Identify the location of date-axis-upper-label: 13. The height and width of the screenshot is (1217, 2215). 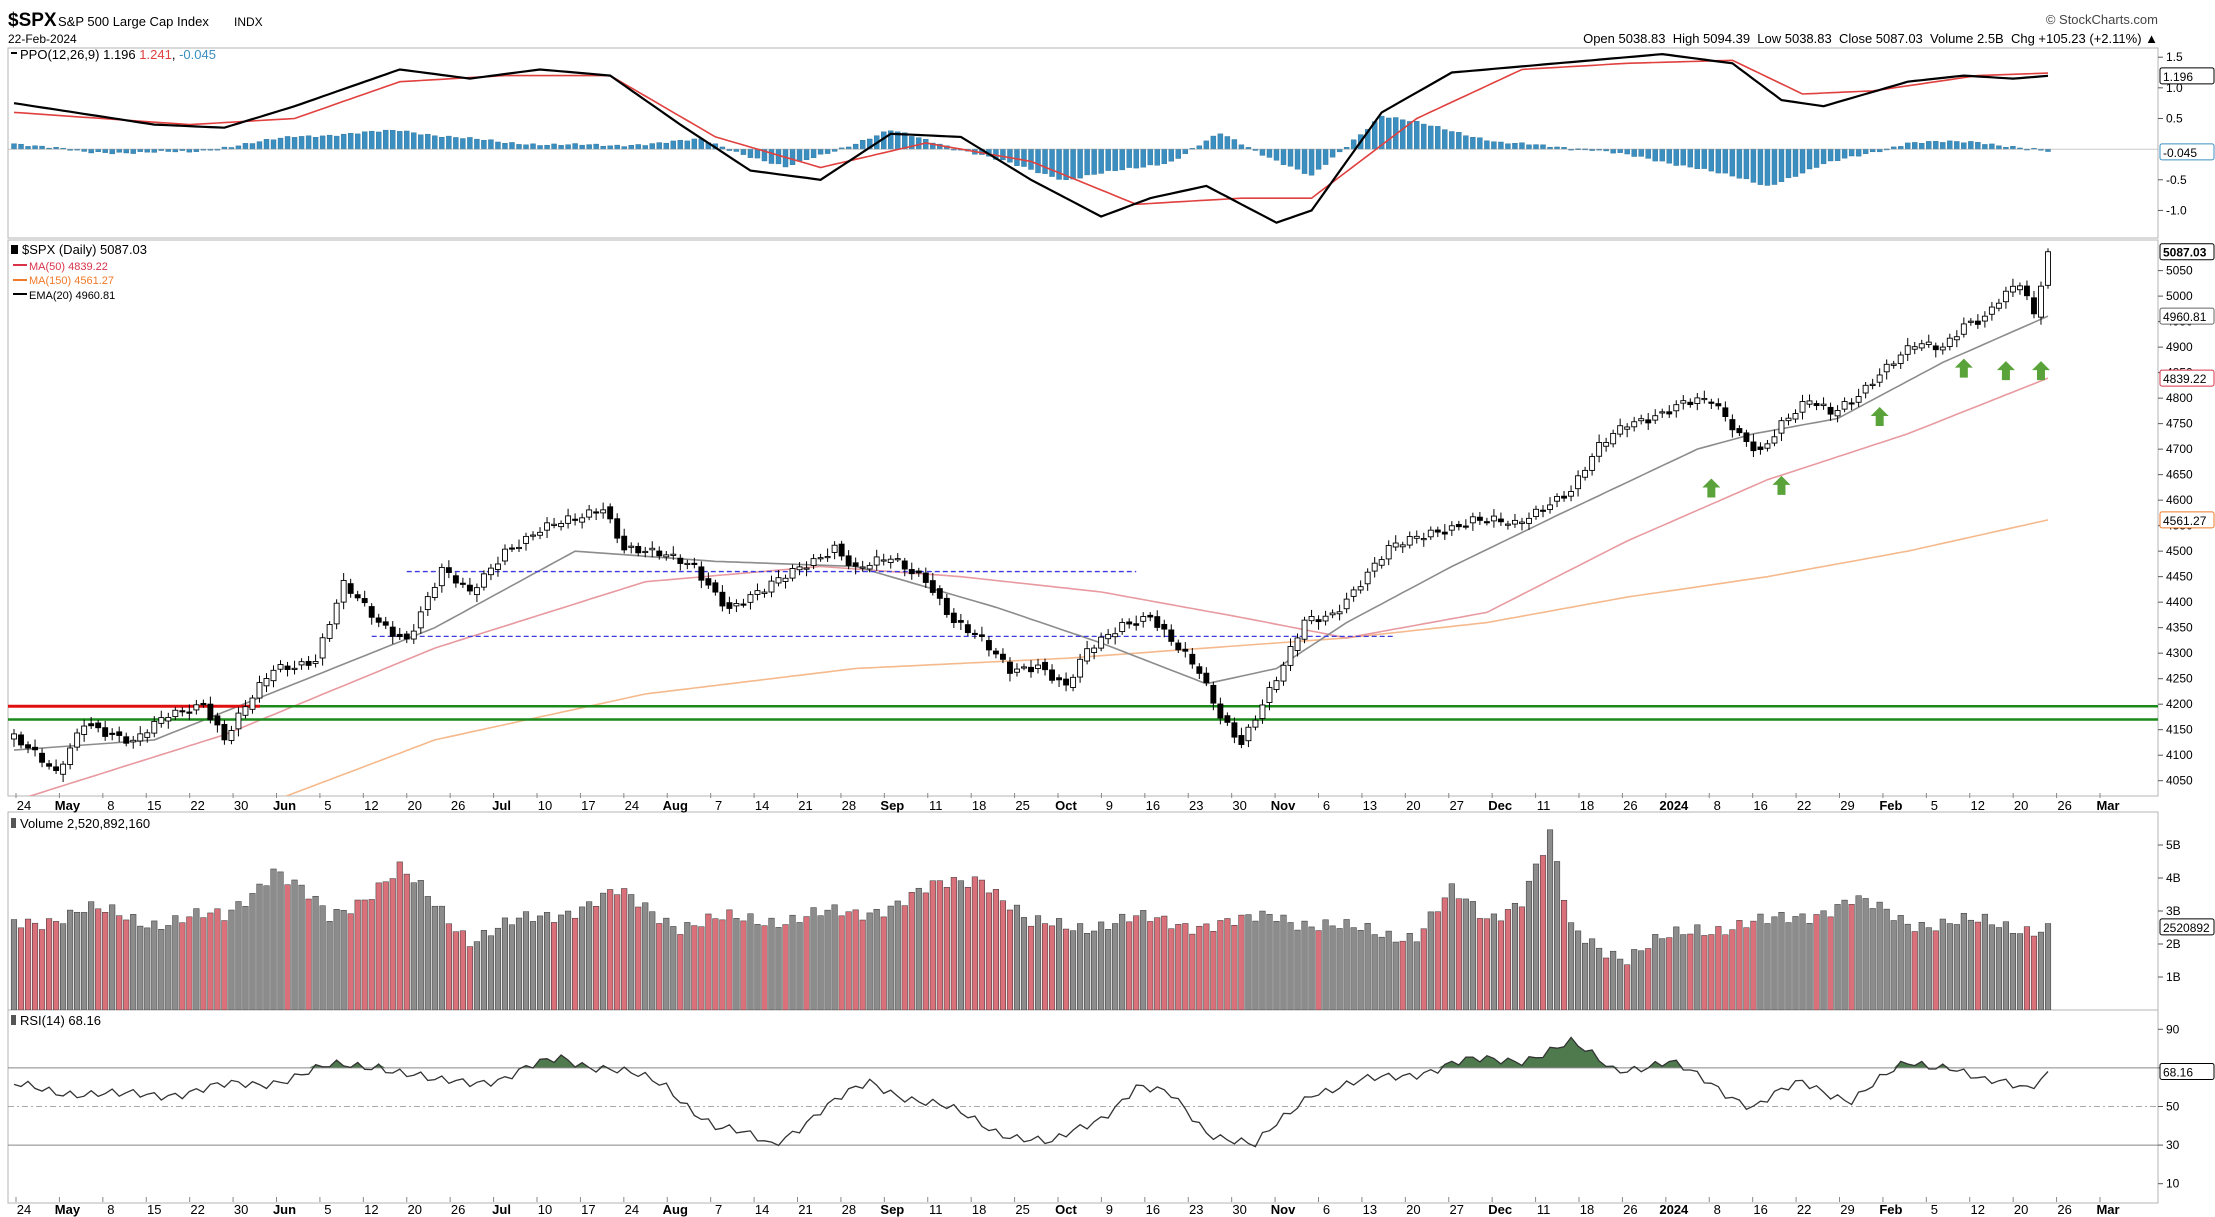
(1370, 805).